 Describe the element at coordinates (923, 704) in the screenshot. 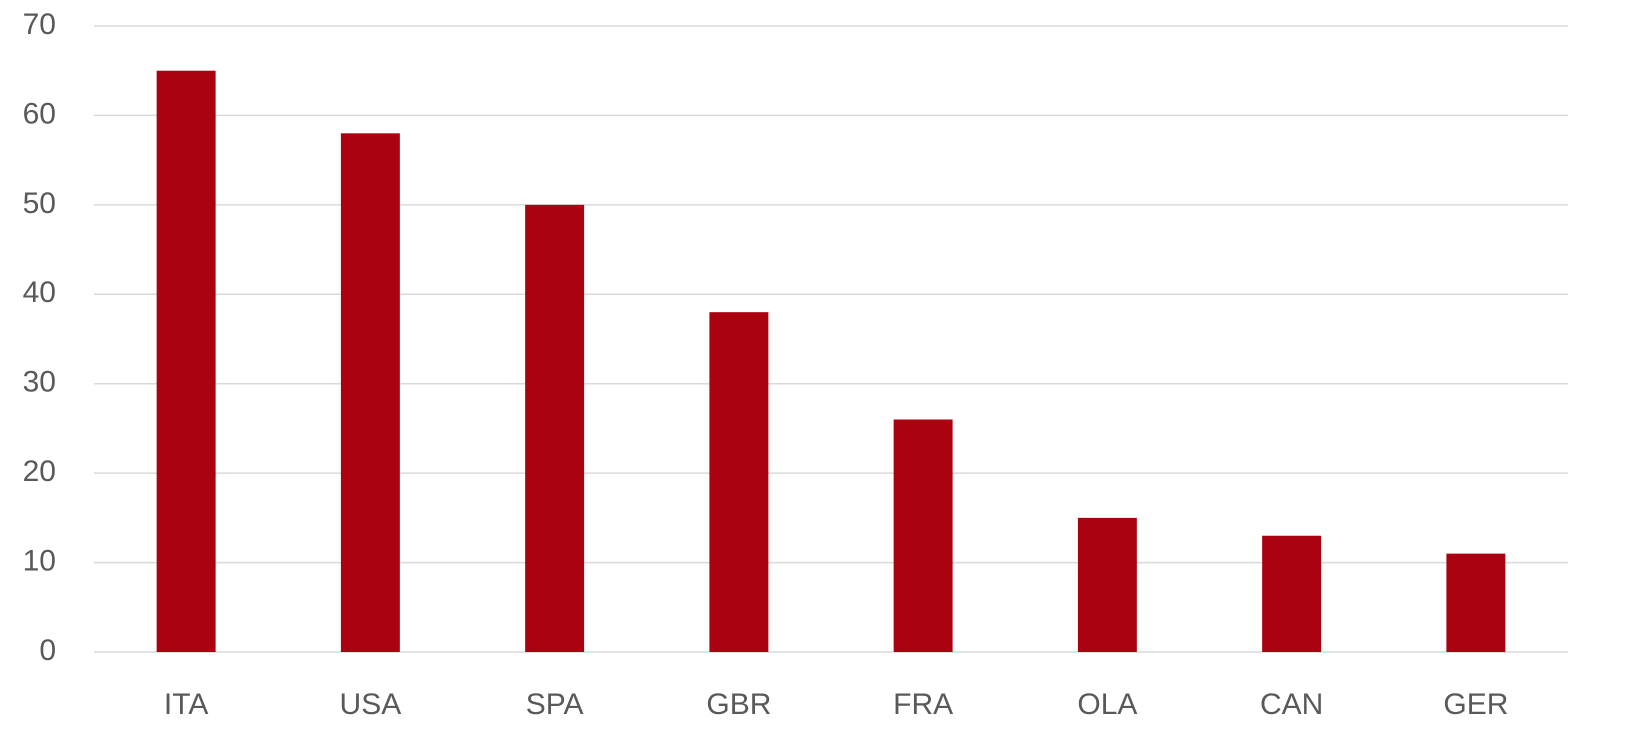

I see `x-tick-label: FRA` at that location.